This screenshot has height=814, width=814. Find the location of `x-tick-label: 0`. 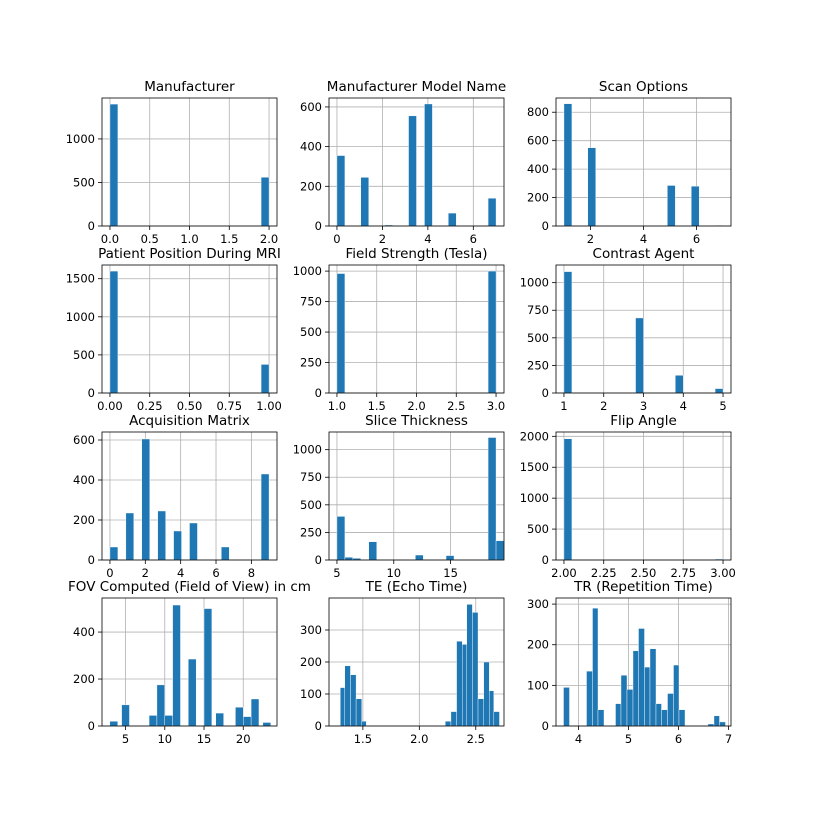

x-tick-label: 0 is located at coordinates (336, 239).